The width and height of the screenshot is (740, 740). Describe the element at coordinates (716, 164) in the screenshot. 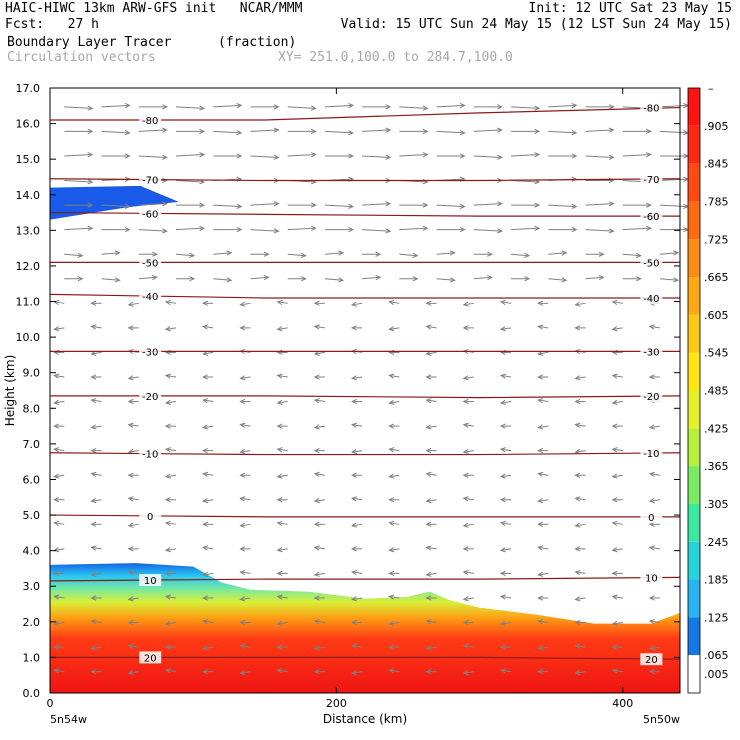

I see `colorbar-label: .845` at that location.